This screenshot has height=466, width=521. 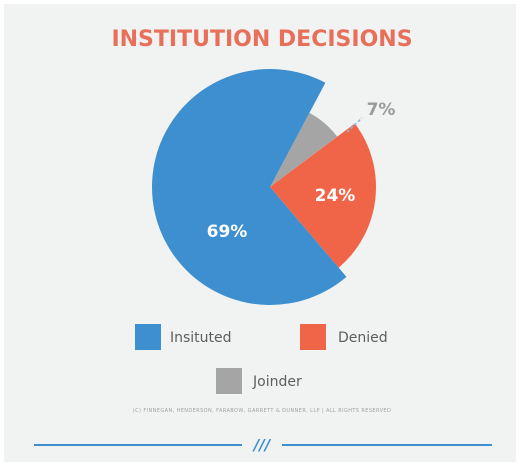 I want to click on legend-swatch-instituted, so click(x=148, y=337).